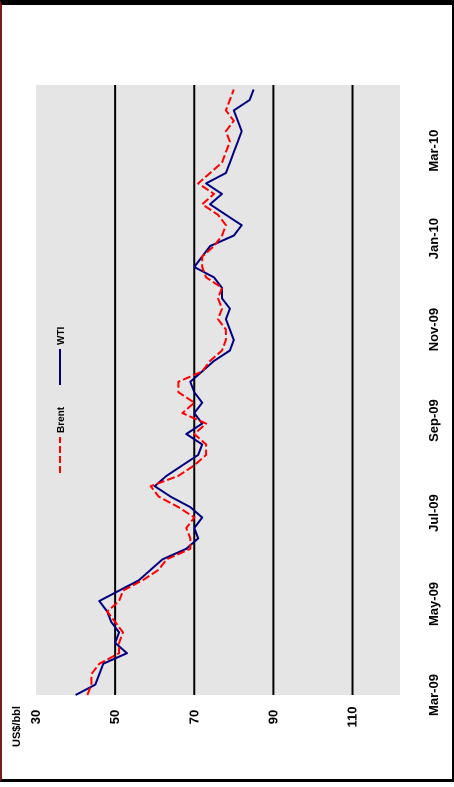 Image resolution: width=454 pixels, height=787 pixels. I want to click on y-axis-ticks: 30 50 70 90 110, so click(194, 717).